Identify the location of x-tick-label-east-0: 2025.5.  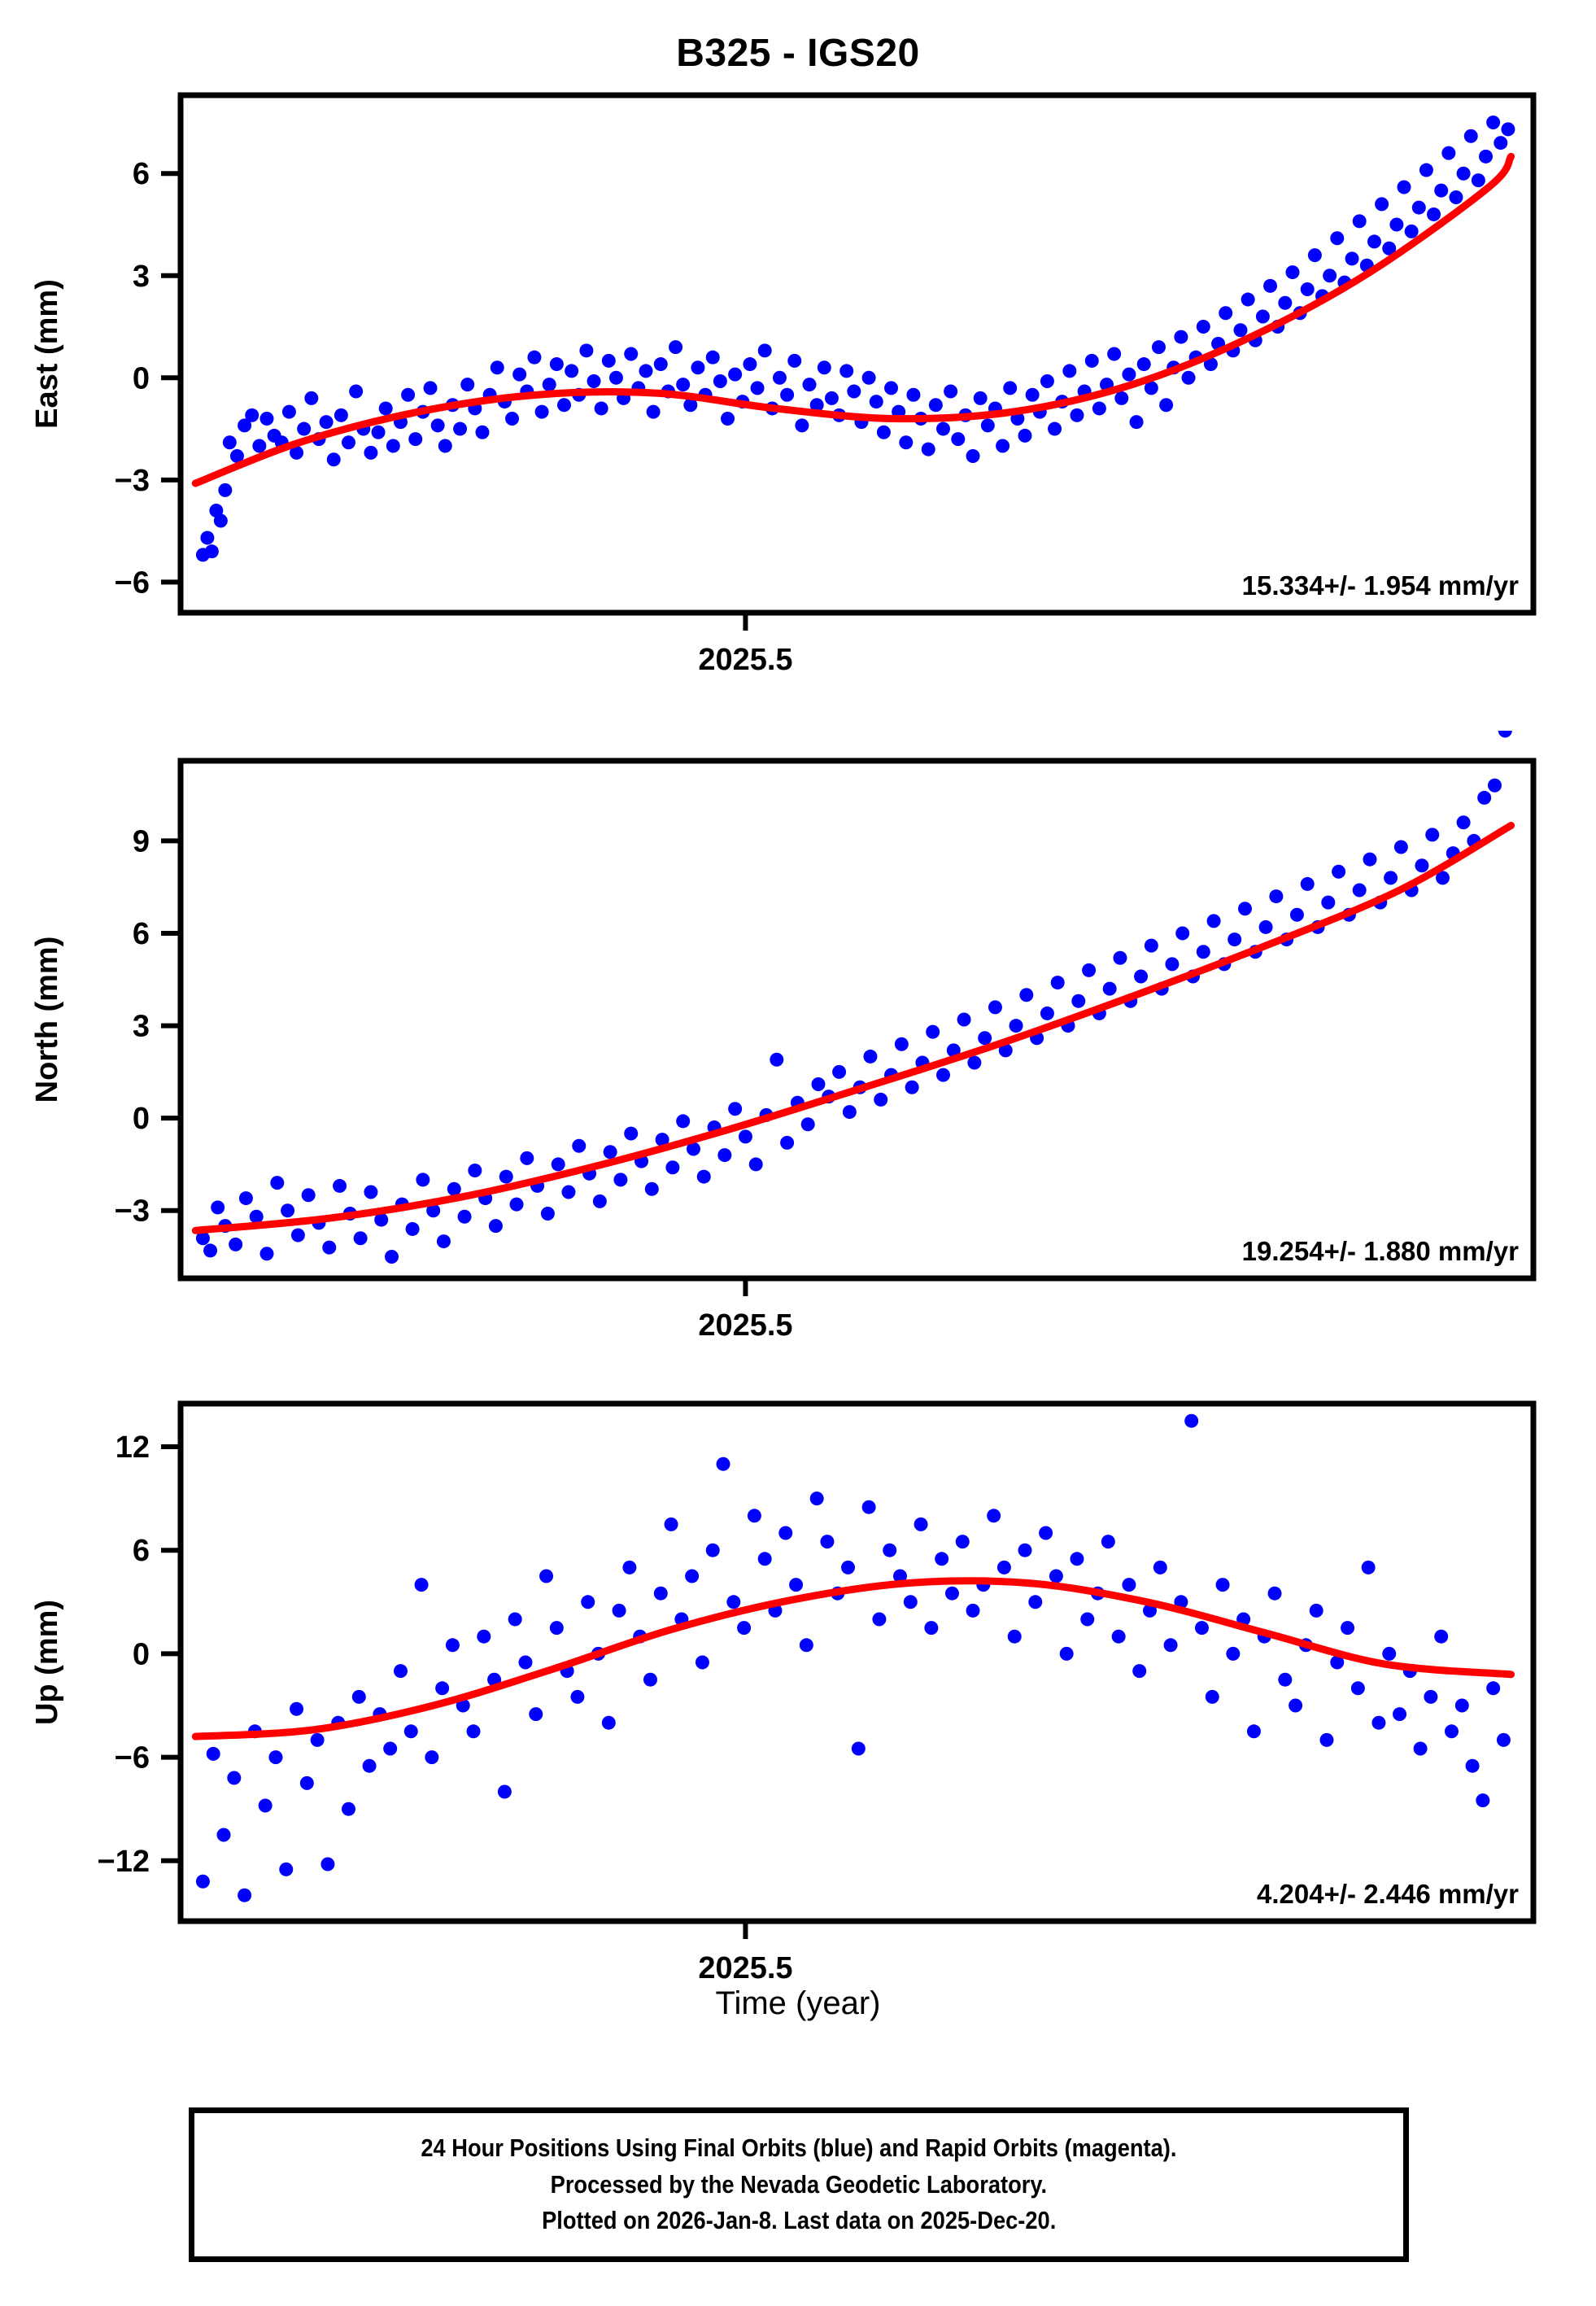
(745, 660).